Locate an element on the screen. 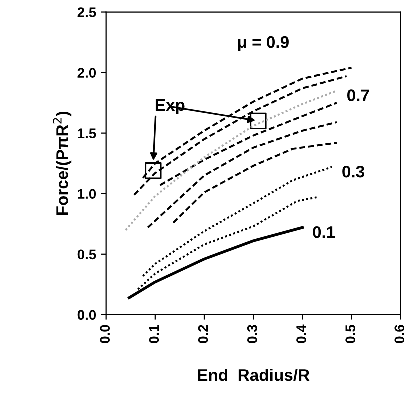 This screenshot has width=409, height=409. series-label: μ = 0.9 is located at coordinates (263, 44).